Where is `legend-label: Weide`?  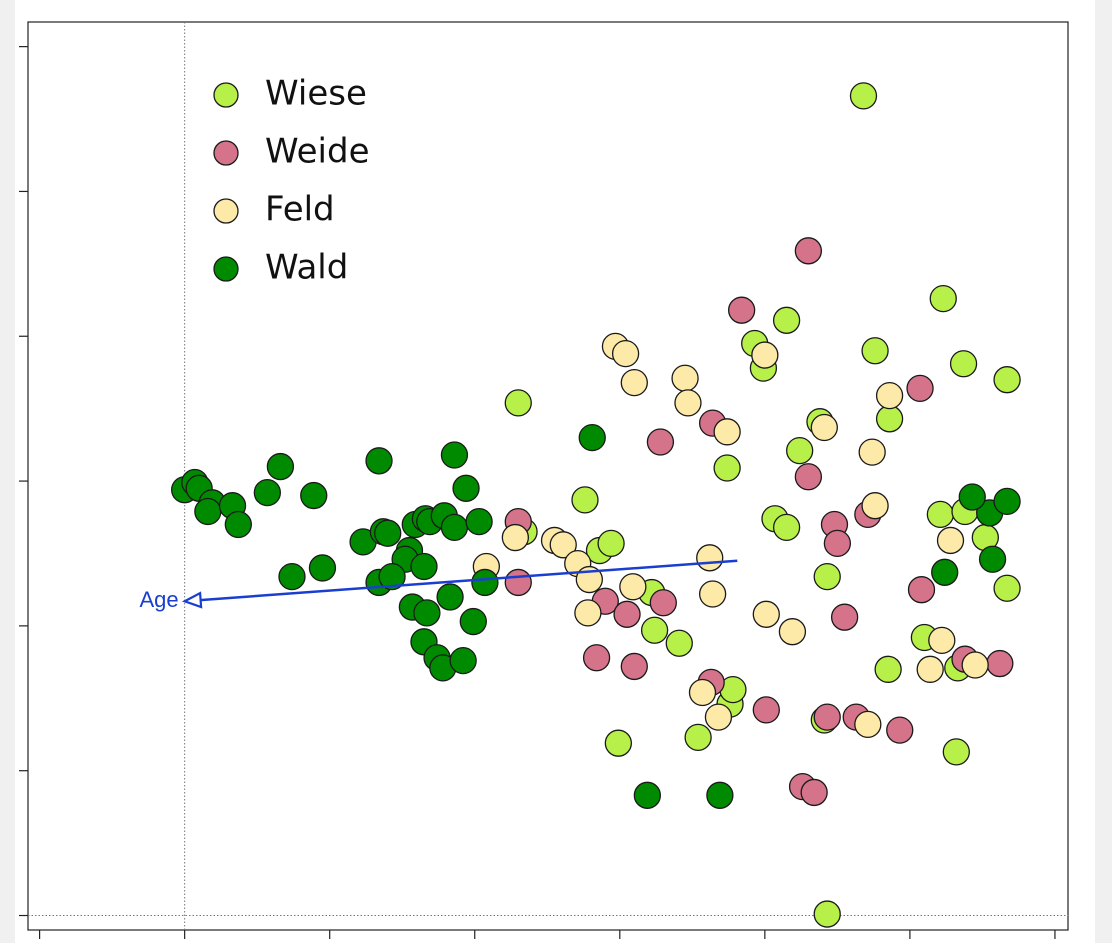
legend-label: Weide is located at coordinates (317, 152).